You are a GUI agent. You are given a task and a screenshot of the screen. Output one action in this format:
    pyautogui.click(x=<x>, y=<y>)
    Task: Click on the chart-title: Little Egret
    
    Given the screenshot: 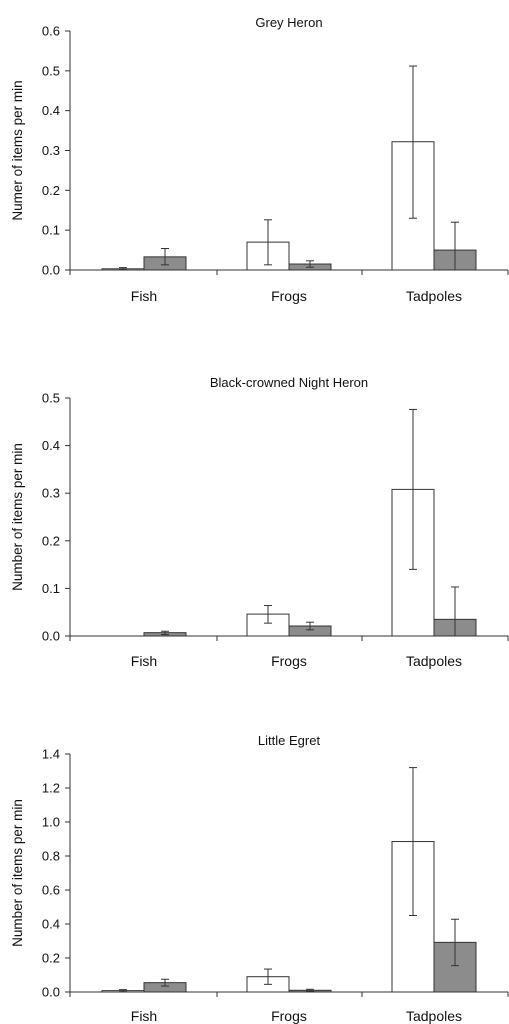 What is the action you would take?
    pyautogui.click(x=289, y=740)
    